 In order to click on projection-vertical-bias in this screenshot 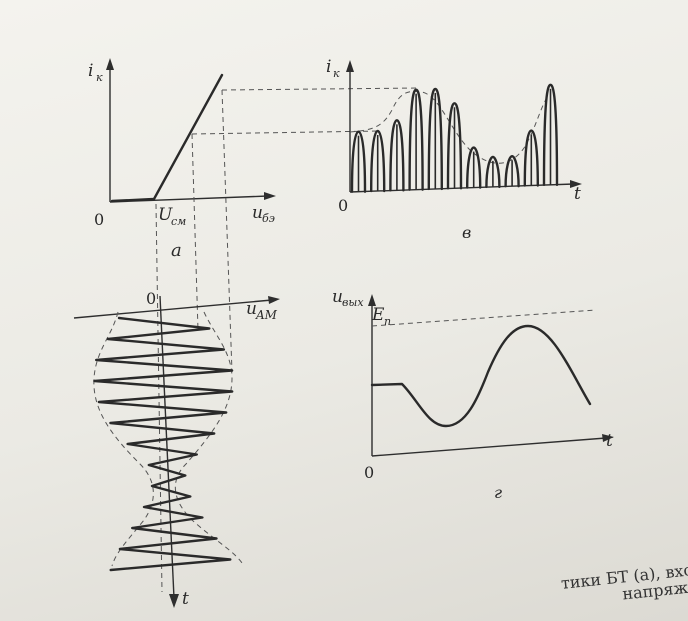, I will do `click(159, 398)`.